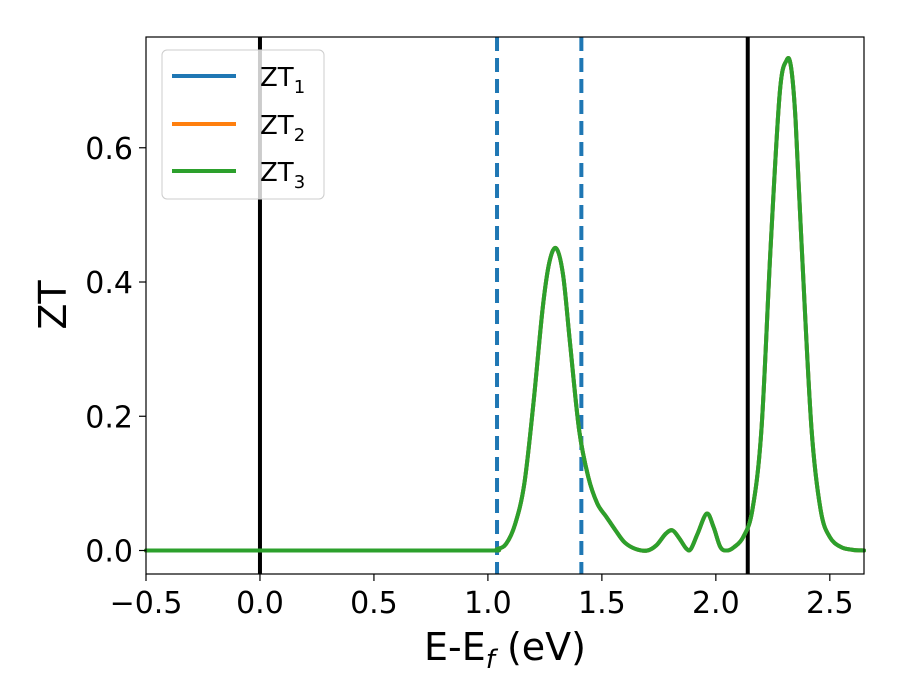 The image size is (900, 700). What do you see at coordinates (109, 149) in the screenshot?
I see `y-tick-label: 0.6` at bounding box center [109, 149].